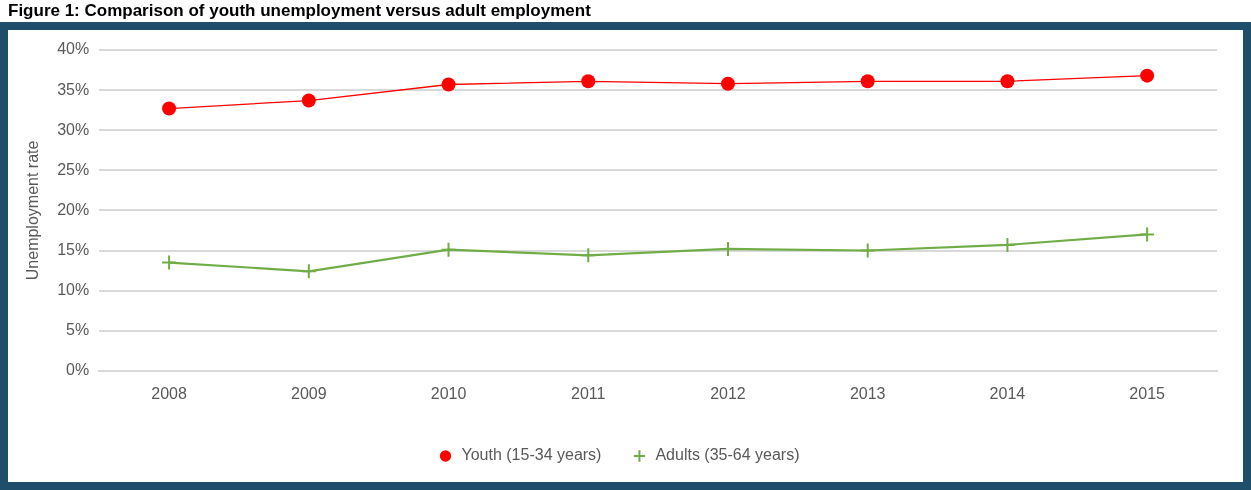  I want to click on y-tick-label: 20%, so click(73, 209).